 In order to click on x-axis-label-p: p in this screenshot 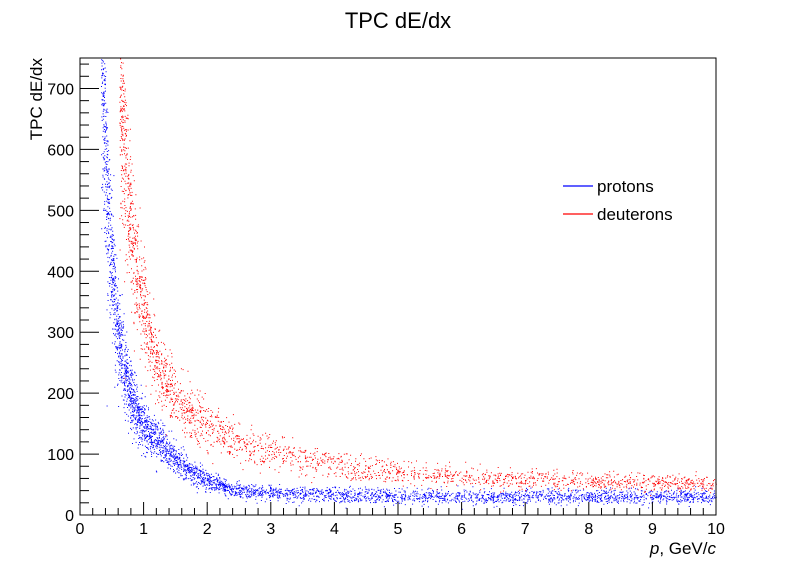, I will do `click(654, 548)`.